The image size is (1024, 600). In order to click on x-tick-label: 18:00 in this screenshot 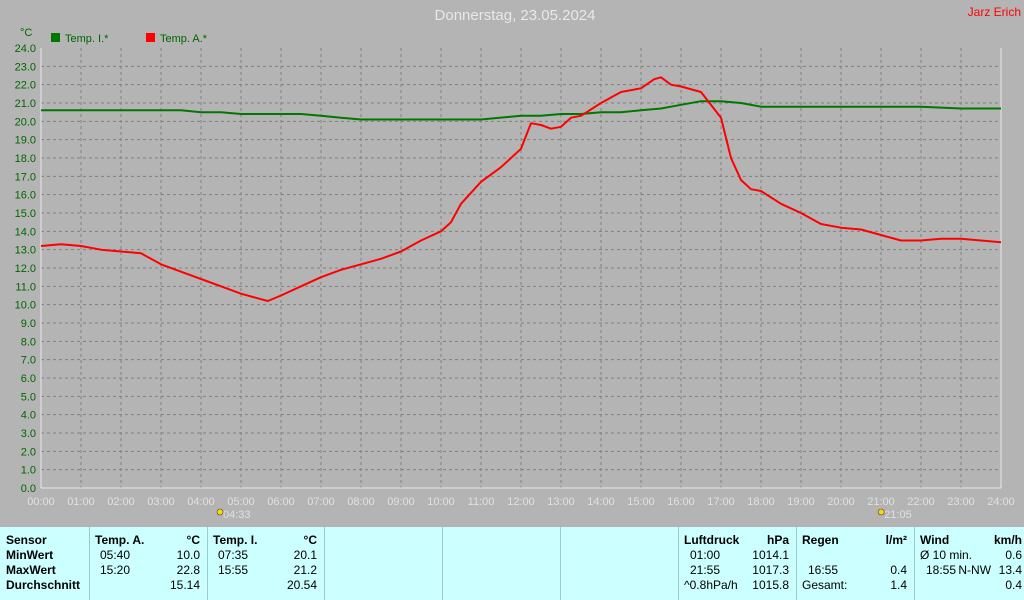, I will do `click(761, 502)`.